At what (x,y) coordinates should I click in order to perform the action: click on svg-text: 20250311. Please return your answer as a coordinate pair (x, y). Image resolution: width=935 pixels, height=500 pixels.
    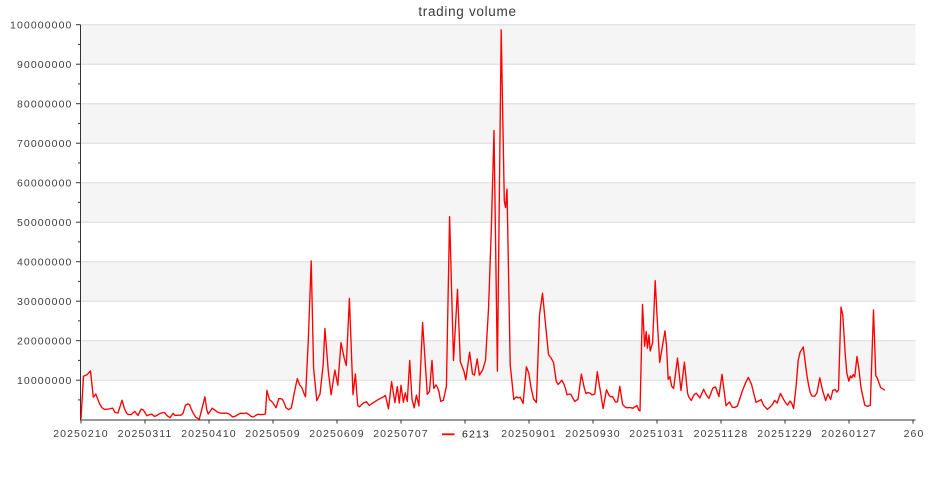
    Looking at the image, I should click on (145, 434).